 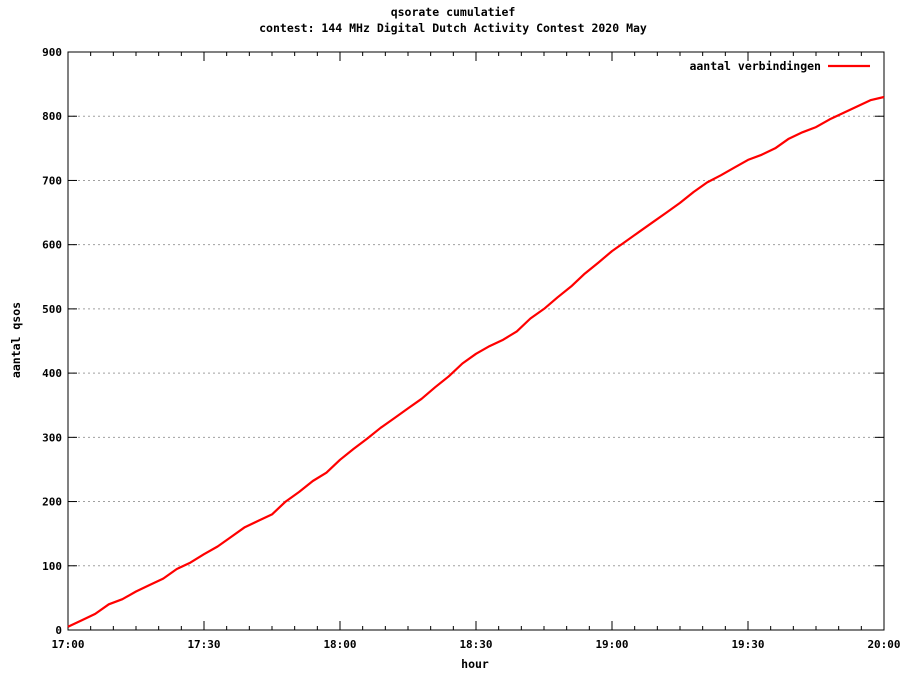 What do you see at coordinates (611, 644) in the screenshot?
I see `x-tick-label: 19:00` at bounding box center [611, 644].